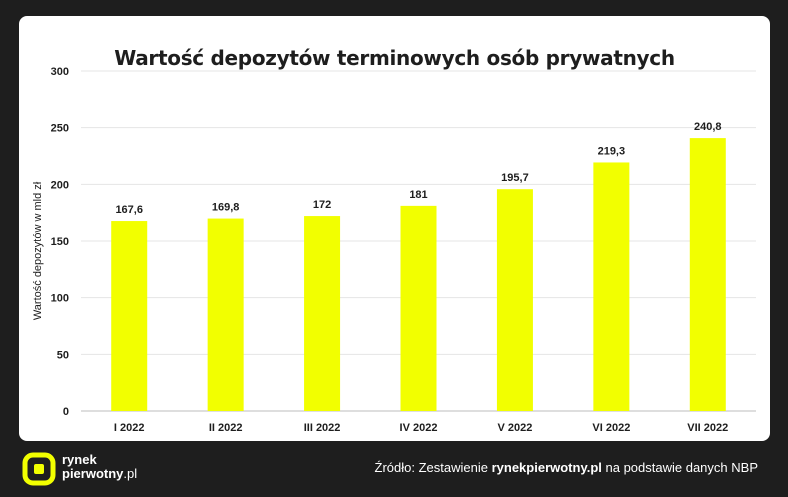  What do you see at coordinates (66, 412) in the screenshot?
I see `y-tick-label: 0` at bounding box center [66, 412].